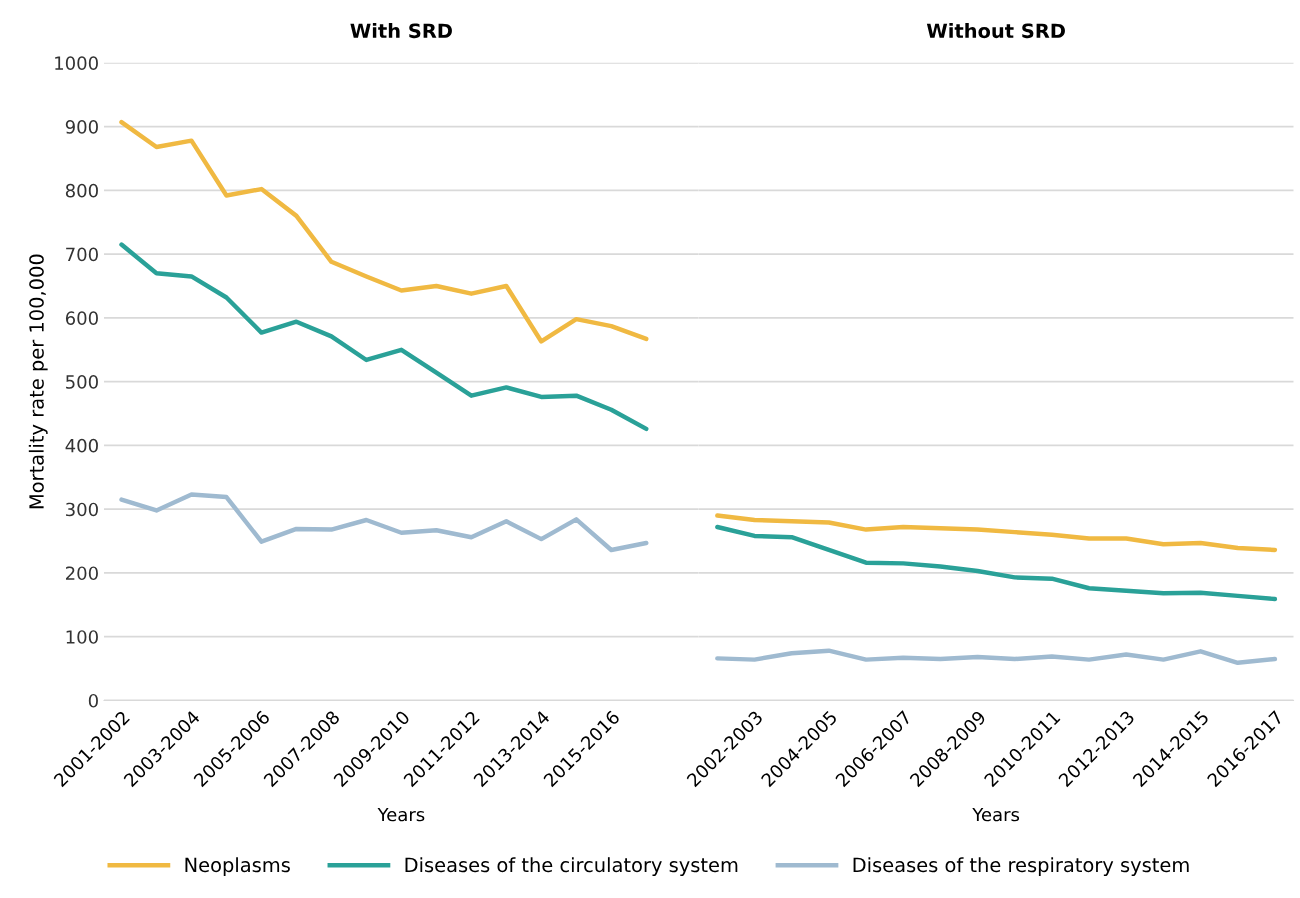  Describe the element at coordinates (237, 867) in the screenshot. I see `legend-label: Neoplasms` at that location.